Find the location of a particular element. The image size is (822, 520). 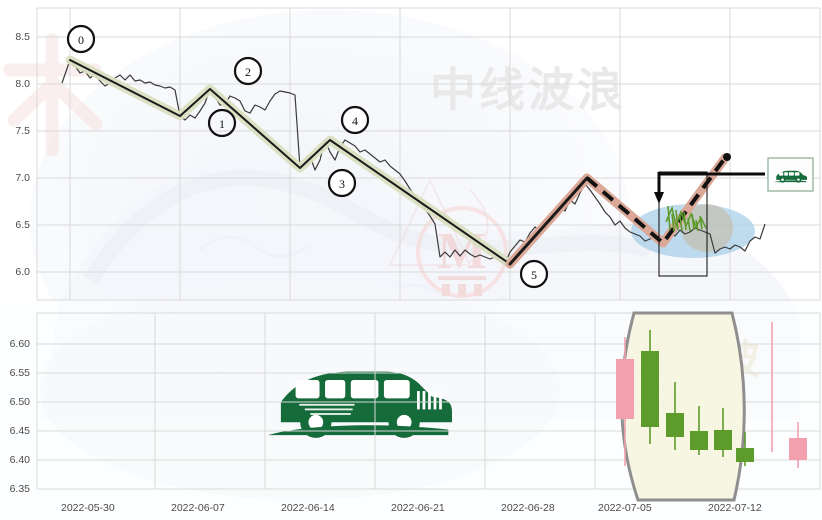

lower-ytick-5: 6.35 is located at coordinates (19, 489).